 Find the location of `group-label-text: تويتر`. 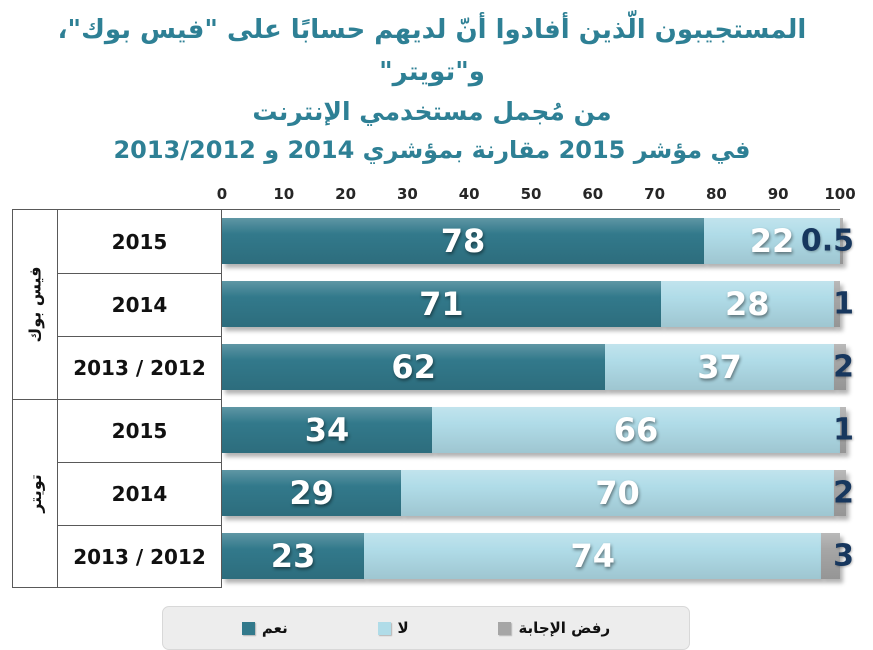

group-label-text: تويتر is located at coordinates (35, 493).